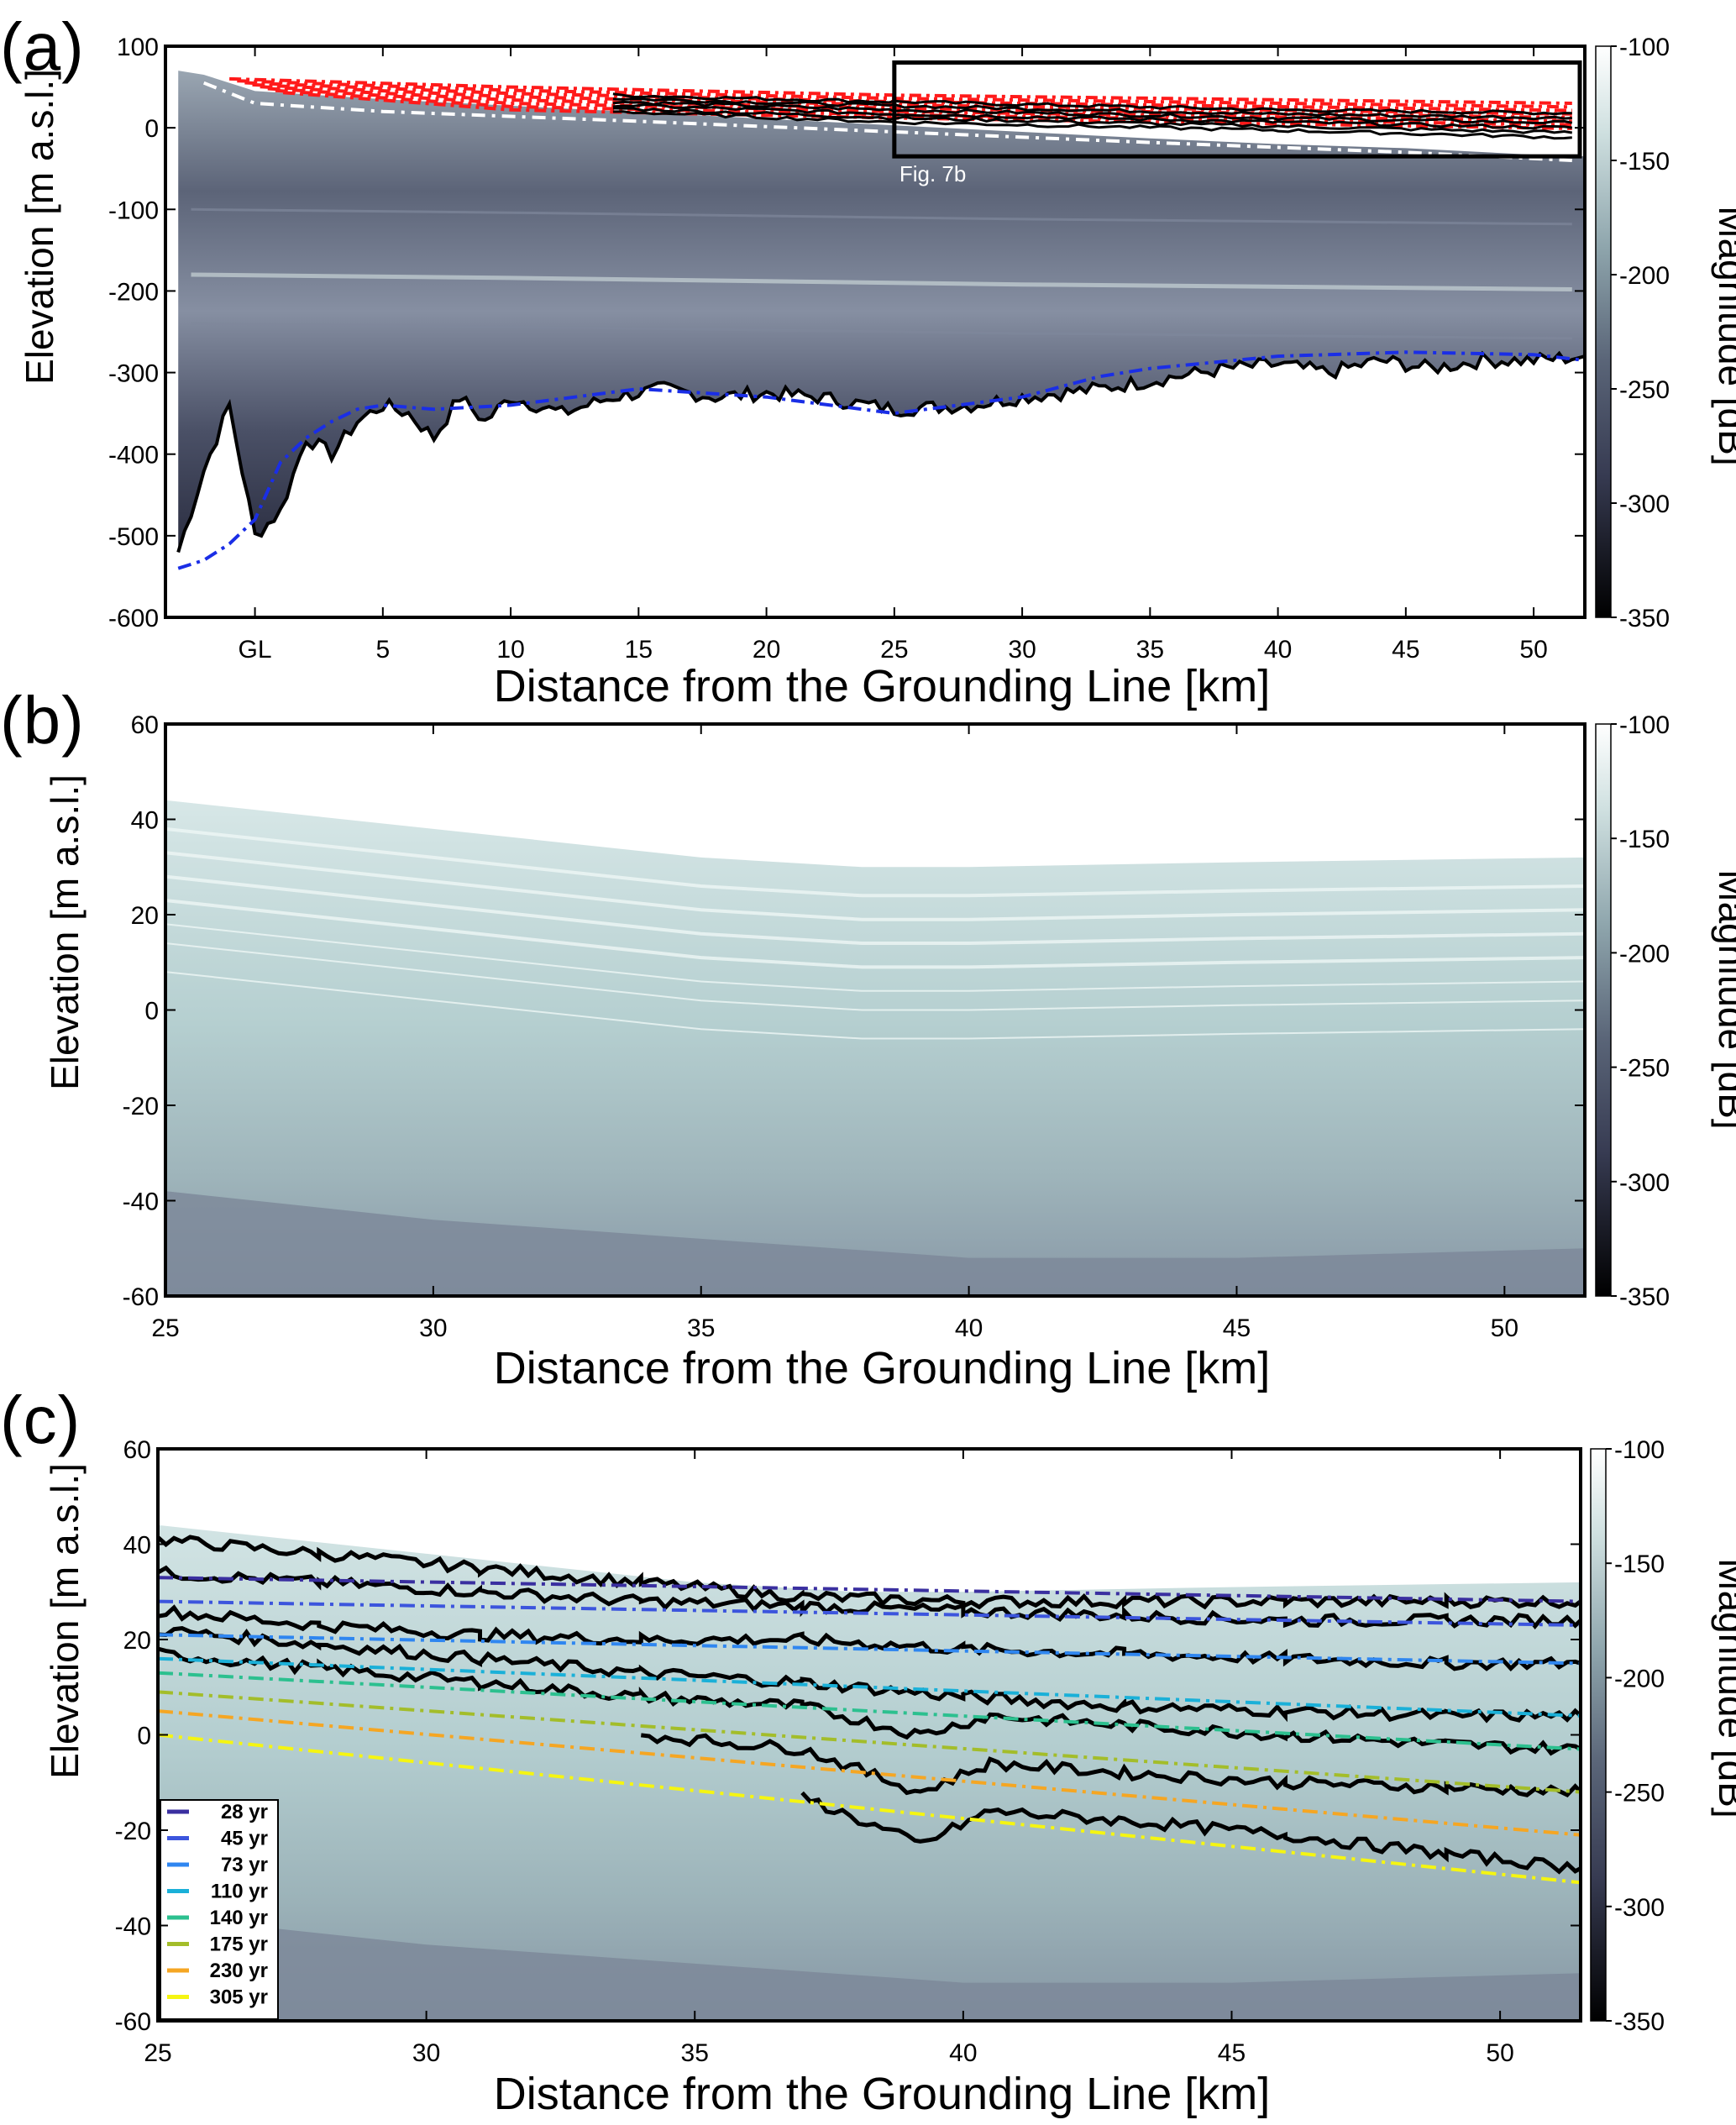 The height and width of the screenshot is (2125, 1736). I want to click on legend-label: 305 yr, so click(239, 1998).